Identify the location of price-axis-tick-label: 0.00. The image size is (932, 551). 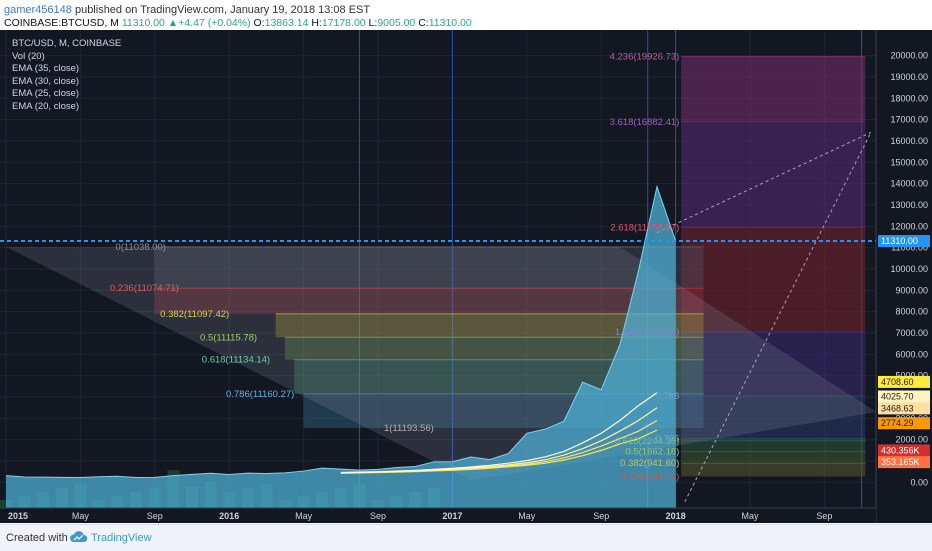
(919, 482).